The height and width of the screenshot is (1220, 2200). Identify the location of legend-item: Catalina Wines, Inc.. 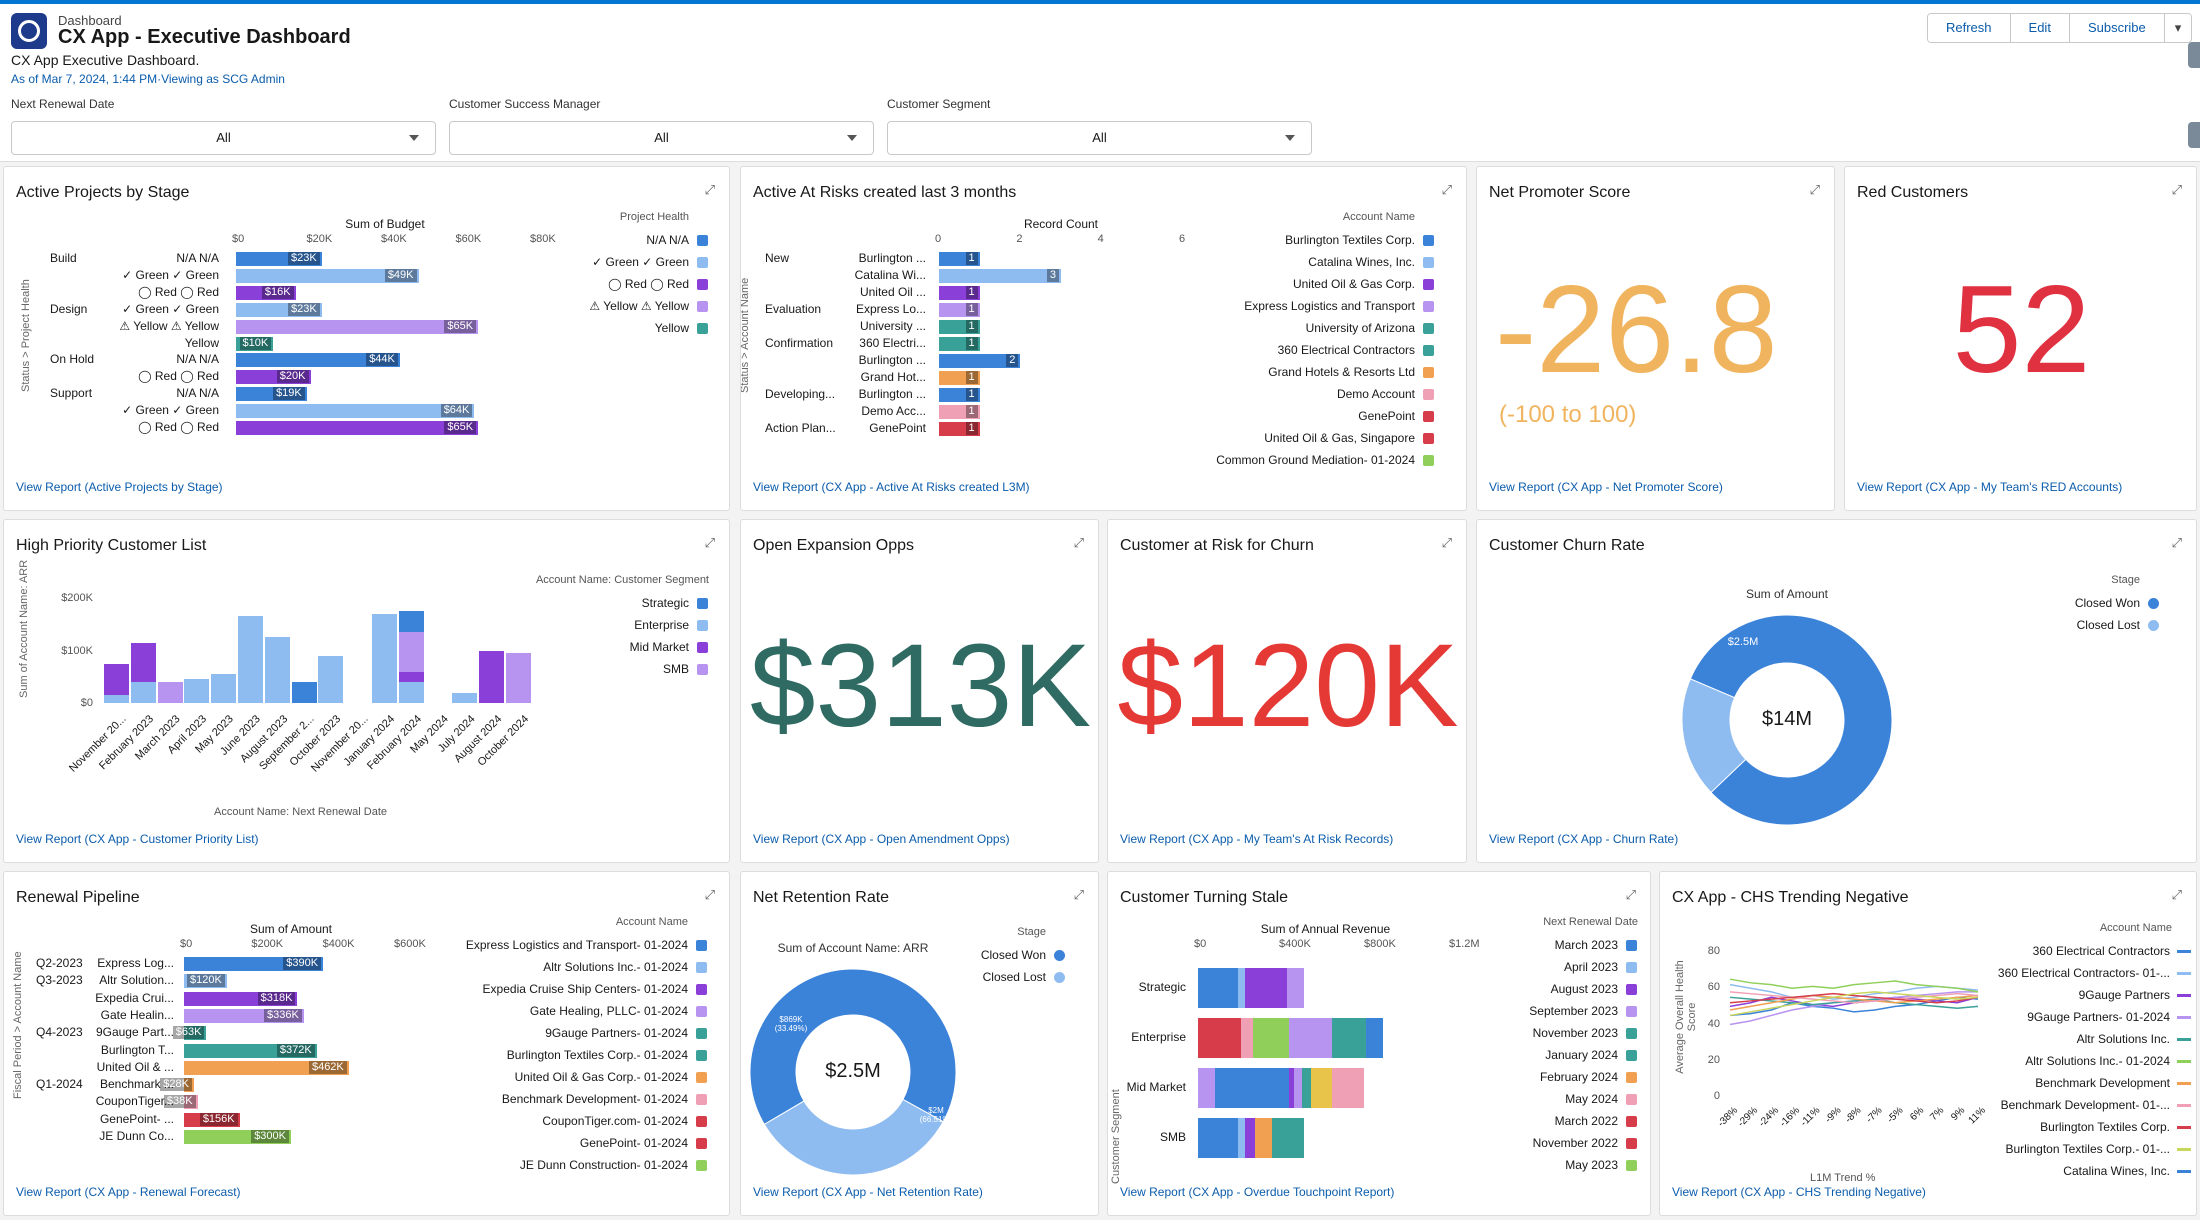
(2116, 1171).